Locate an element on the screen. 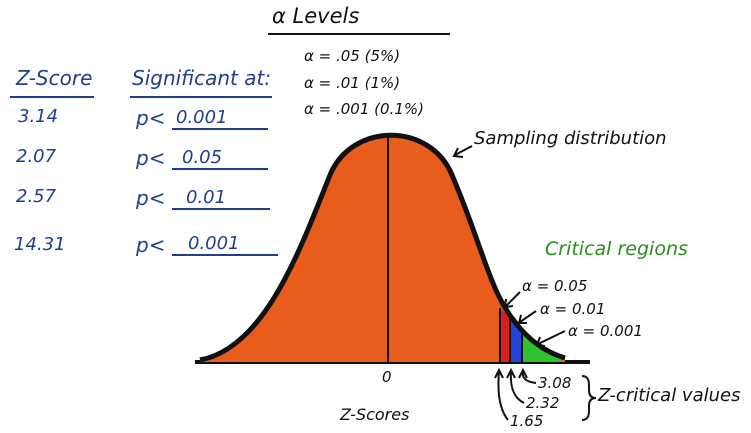 The image size is (751, 433). alpha-level-line: α = .001 (0.1%) is located at coordinates (364, 109).